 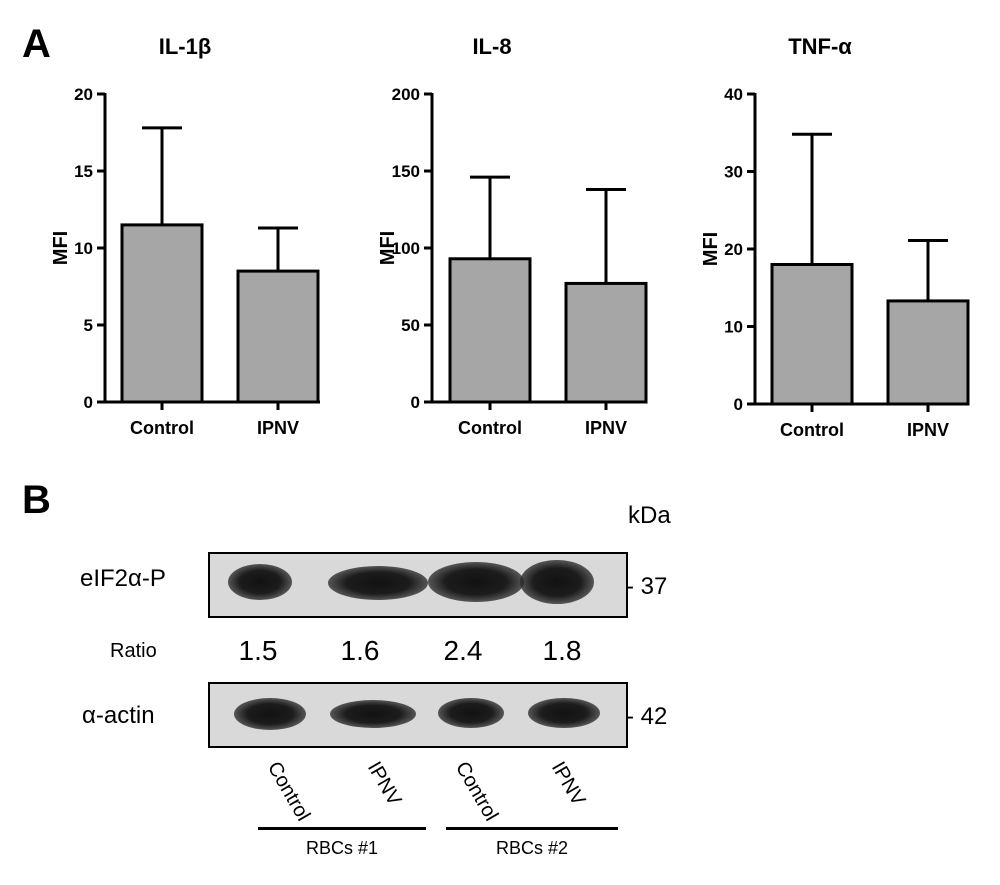 I want to click on y-tick-label-il1b-0: 0, so click(x=88, y=402).